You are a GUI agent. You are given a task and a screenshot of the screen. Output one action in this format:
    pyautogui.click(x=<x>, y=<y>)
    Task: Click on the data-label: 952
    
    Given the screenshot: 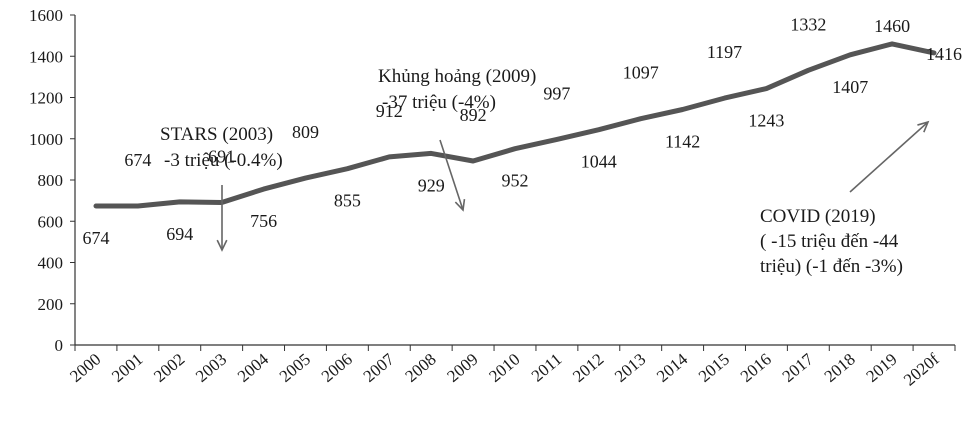 What is the action you would take?
    pyautogui.click(x=515, y=181)
    